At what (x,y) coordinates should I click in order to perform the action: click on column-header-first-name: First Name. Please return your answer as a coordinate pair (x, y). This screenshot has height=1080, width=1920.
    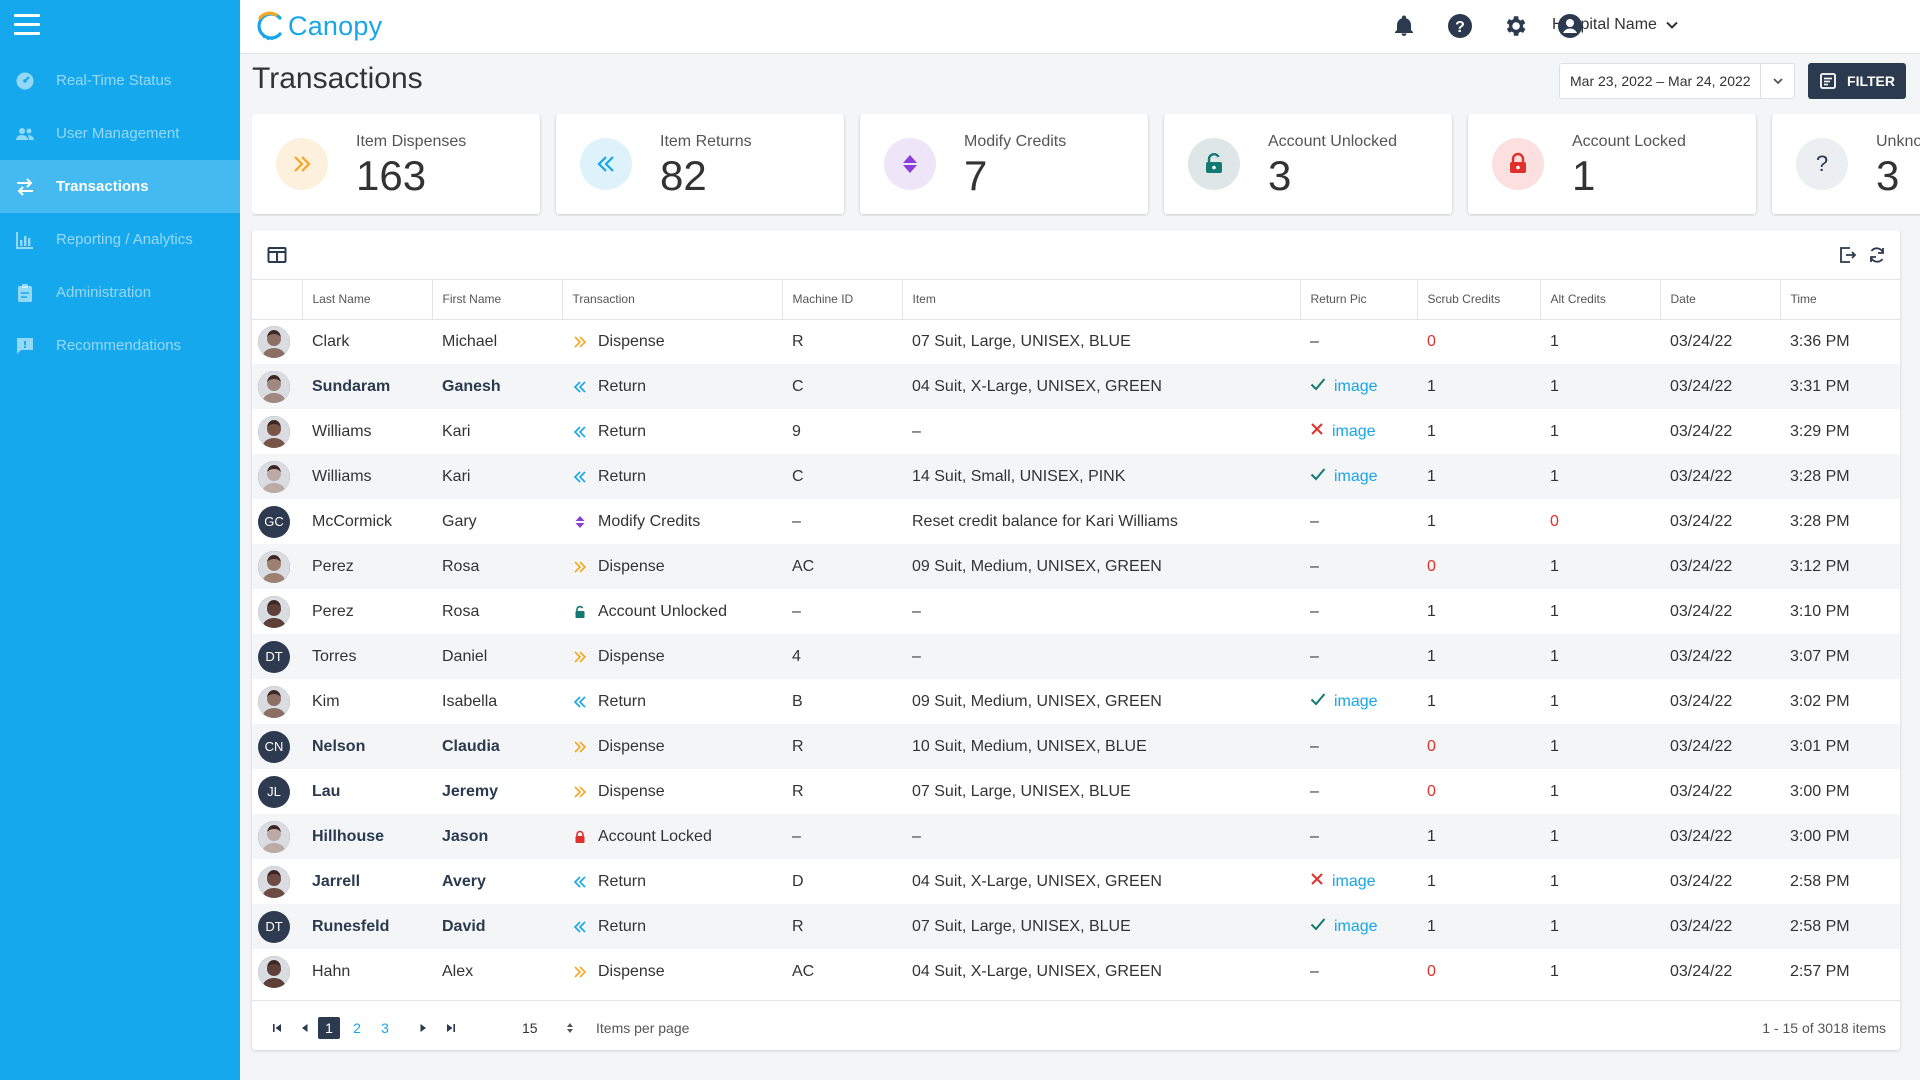
    Looking at the image, I should click on (496, 300).